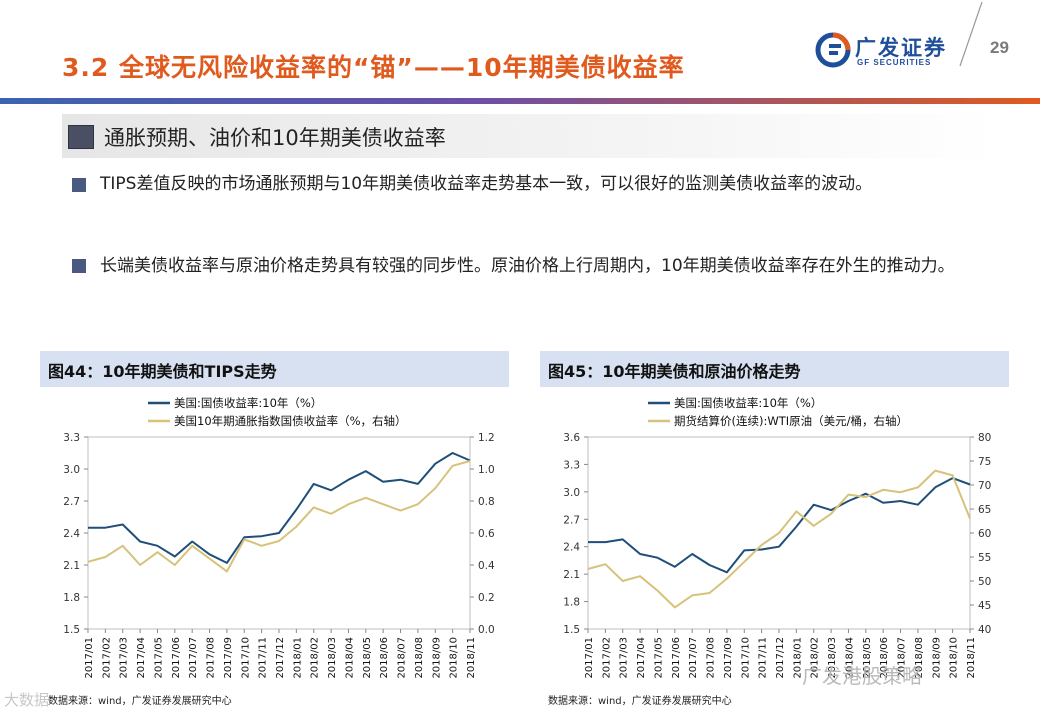 This screenshot has height=720, width=1040. I want to click on x-tick-label: 2017/02, so click(606, 658).